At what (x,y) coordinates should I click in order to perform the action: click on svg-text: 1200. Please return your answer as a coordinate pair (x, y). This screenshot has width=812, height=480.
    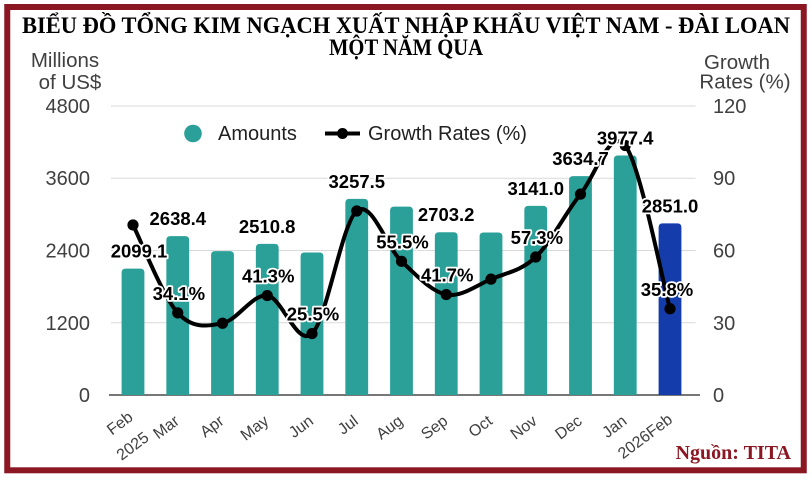
    Looking at the image, I should click on (68, 324).